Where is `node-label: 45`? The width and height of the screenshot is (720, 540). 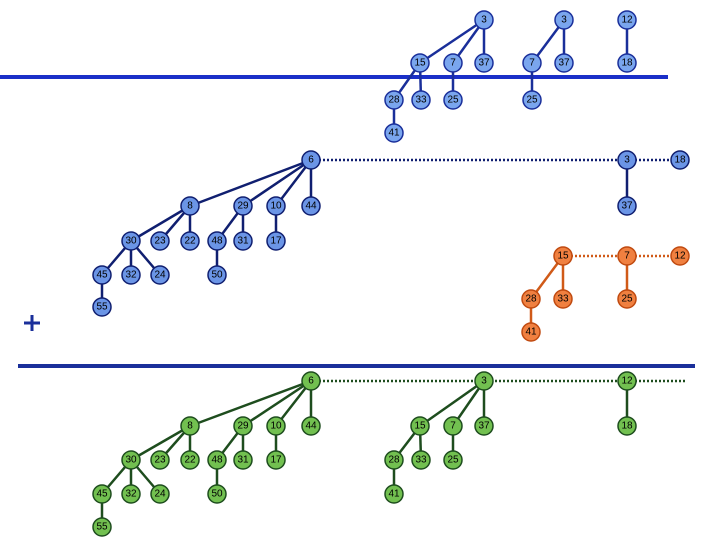 node-label: 45 is located at coordinates (102, 275).